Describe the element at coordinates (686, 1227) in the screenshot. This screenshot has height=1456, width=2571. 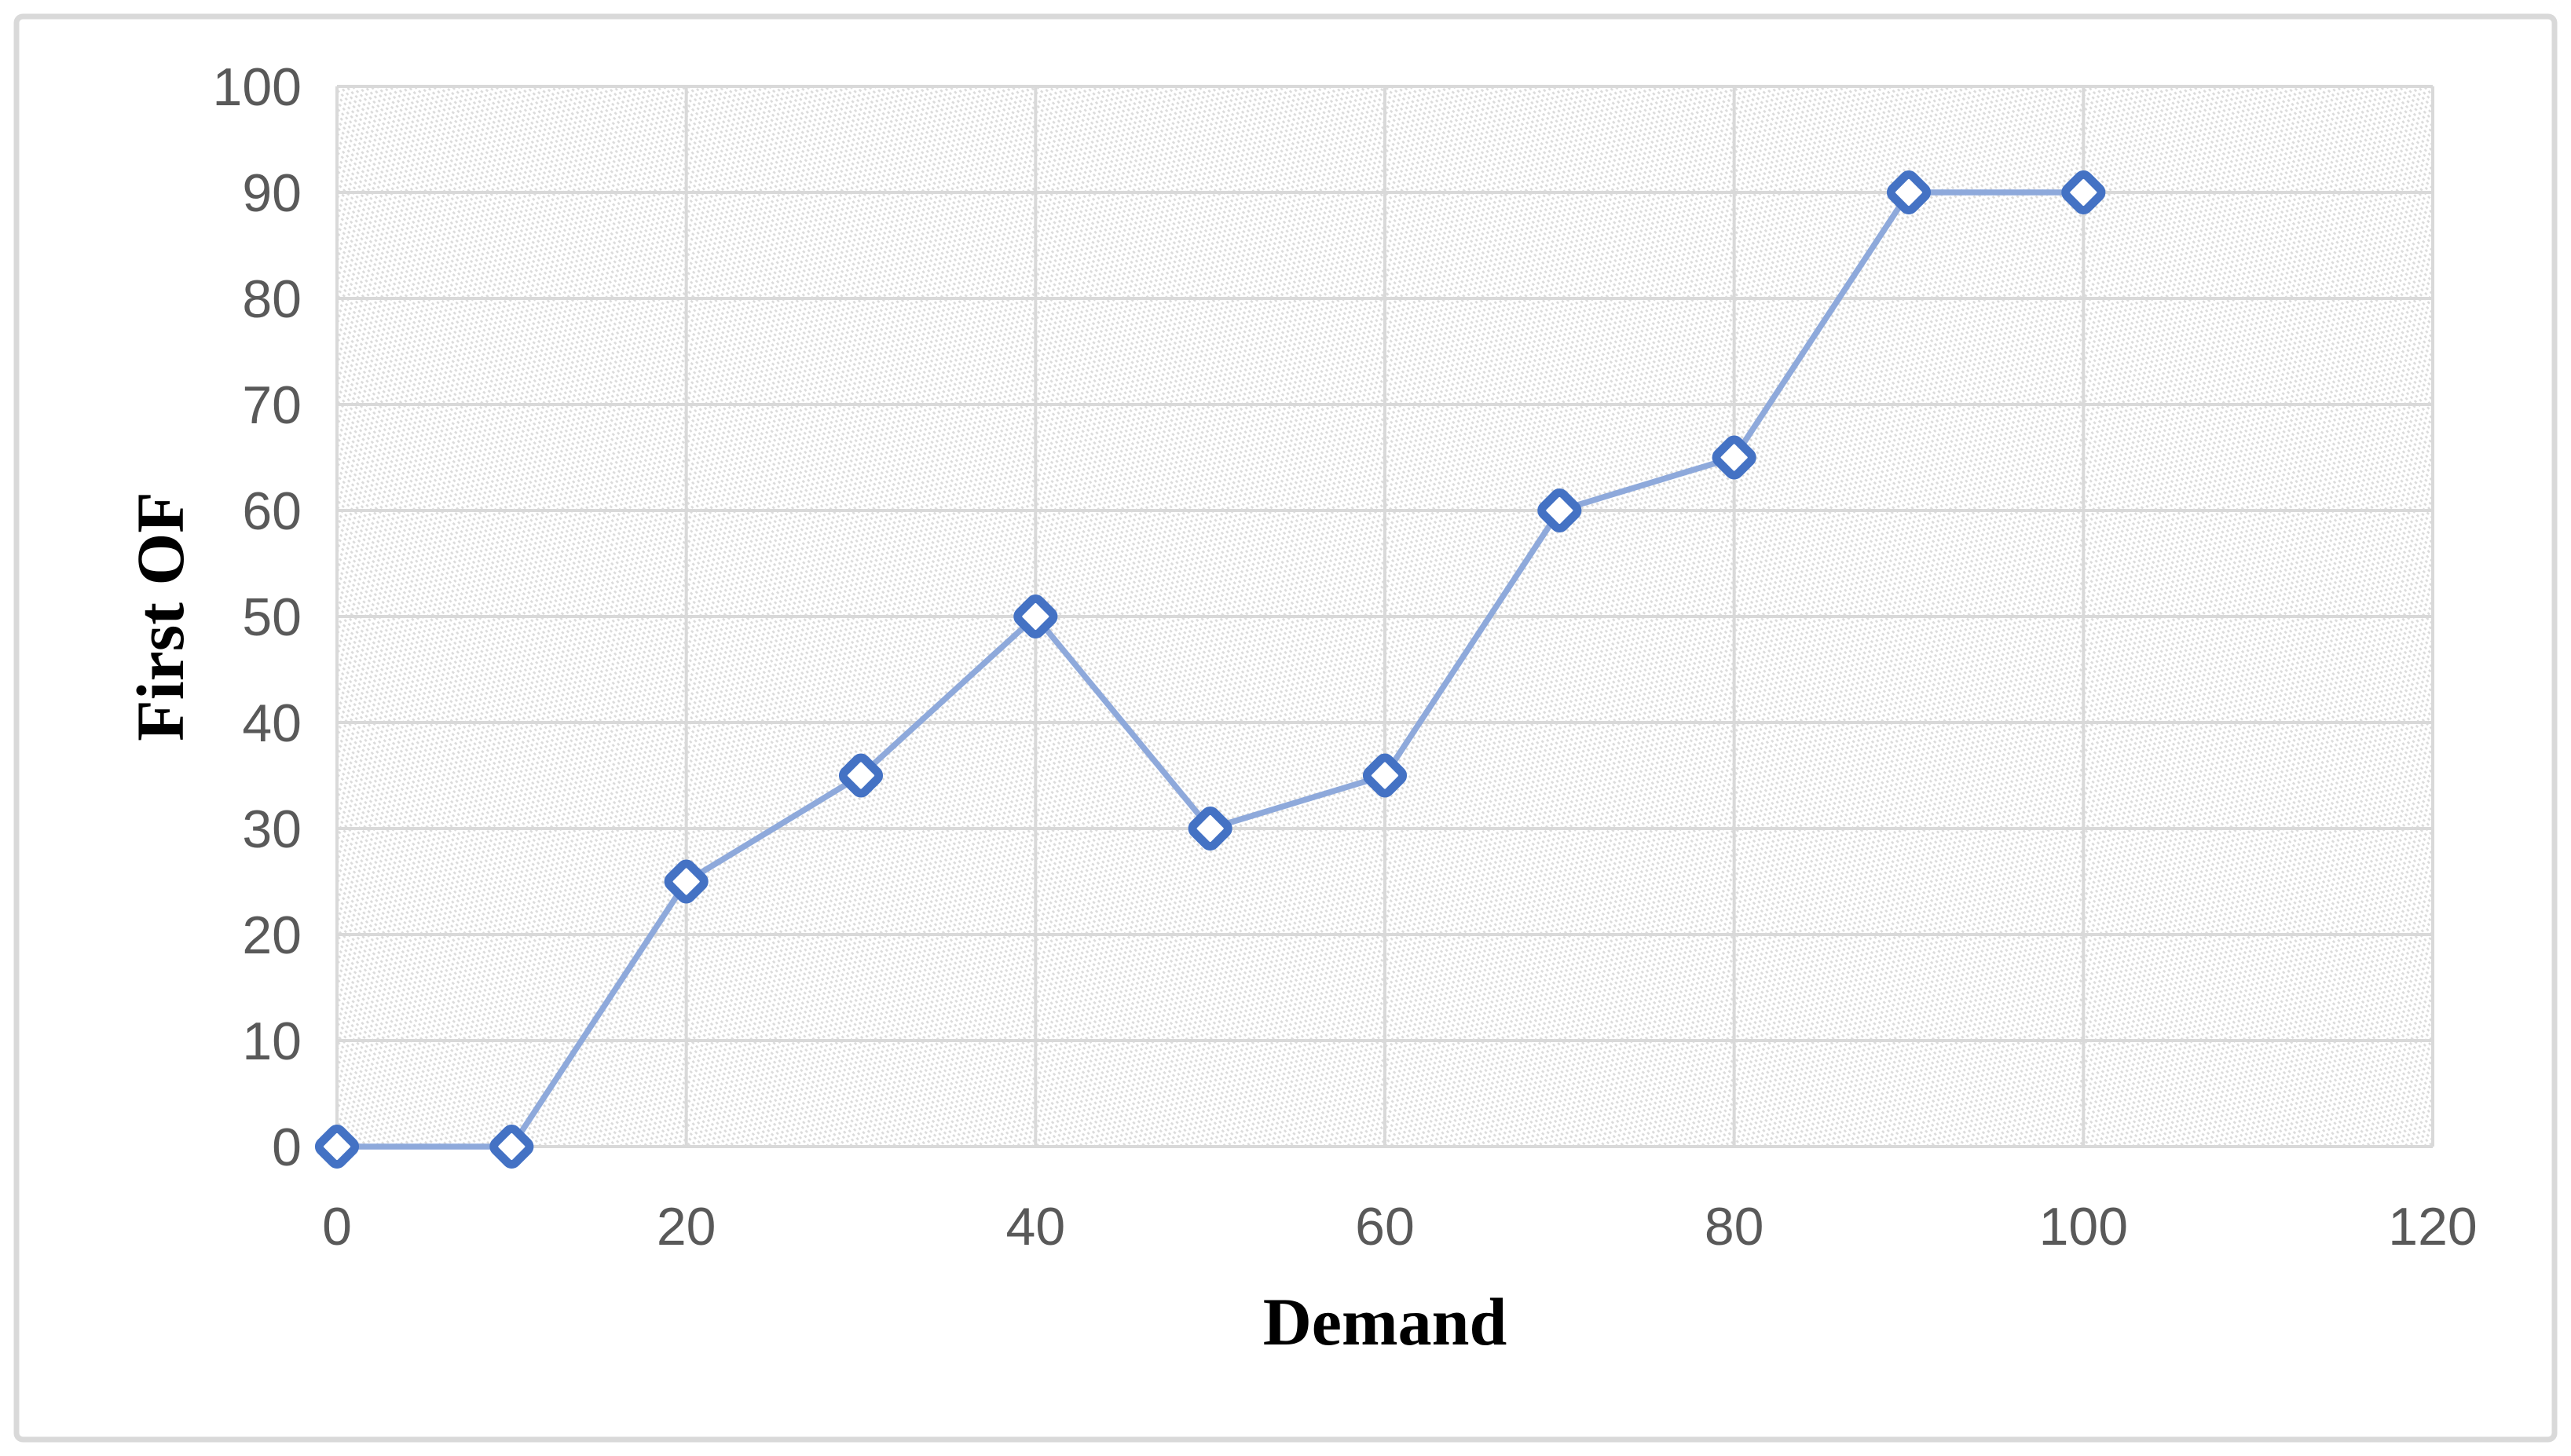
I see `x-axis-tick-label: 20` at that location.